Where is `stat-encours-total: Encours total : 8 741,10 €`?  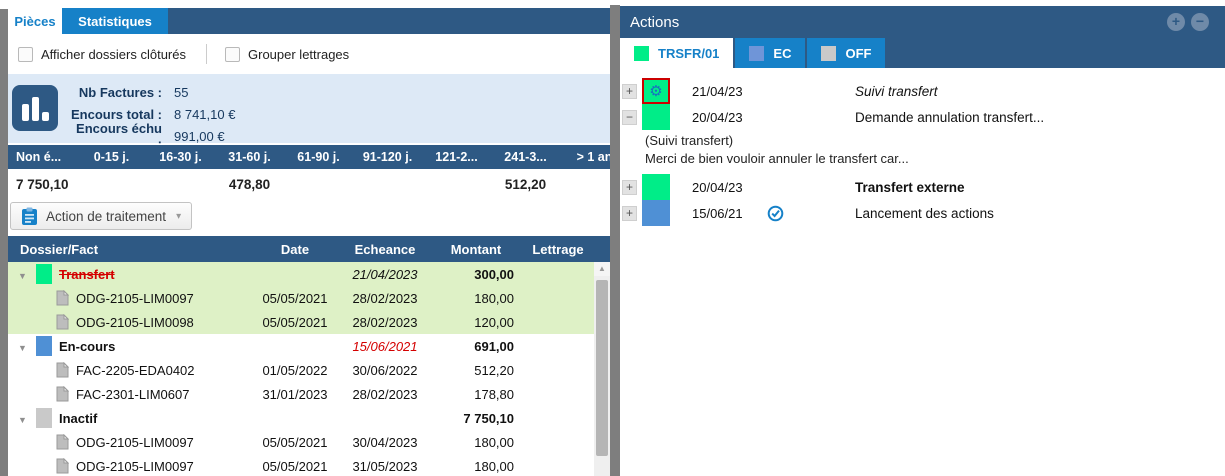 stat-encours-total: Encours total : 8 741,10 € is located at coordinates (152, 114).